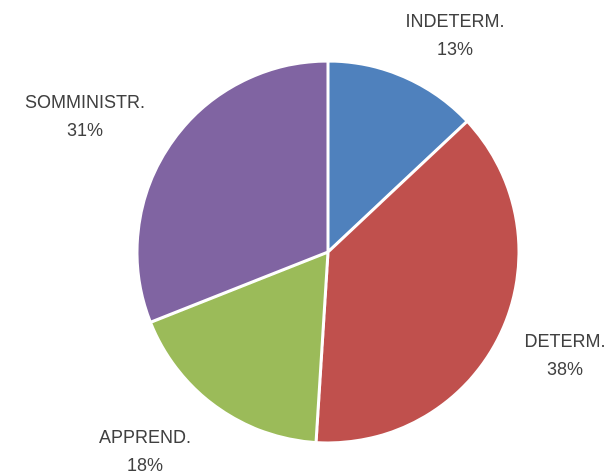 The image size is (613, 473). What do you see at coordinates (455, 21) in the screenshot?
I see `slice-label: INDETERM.` at bounding box center [455, 21].